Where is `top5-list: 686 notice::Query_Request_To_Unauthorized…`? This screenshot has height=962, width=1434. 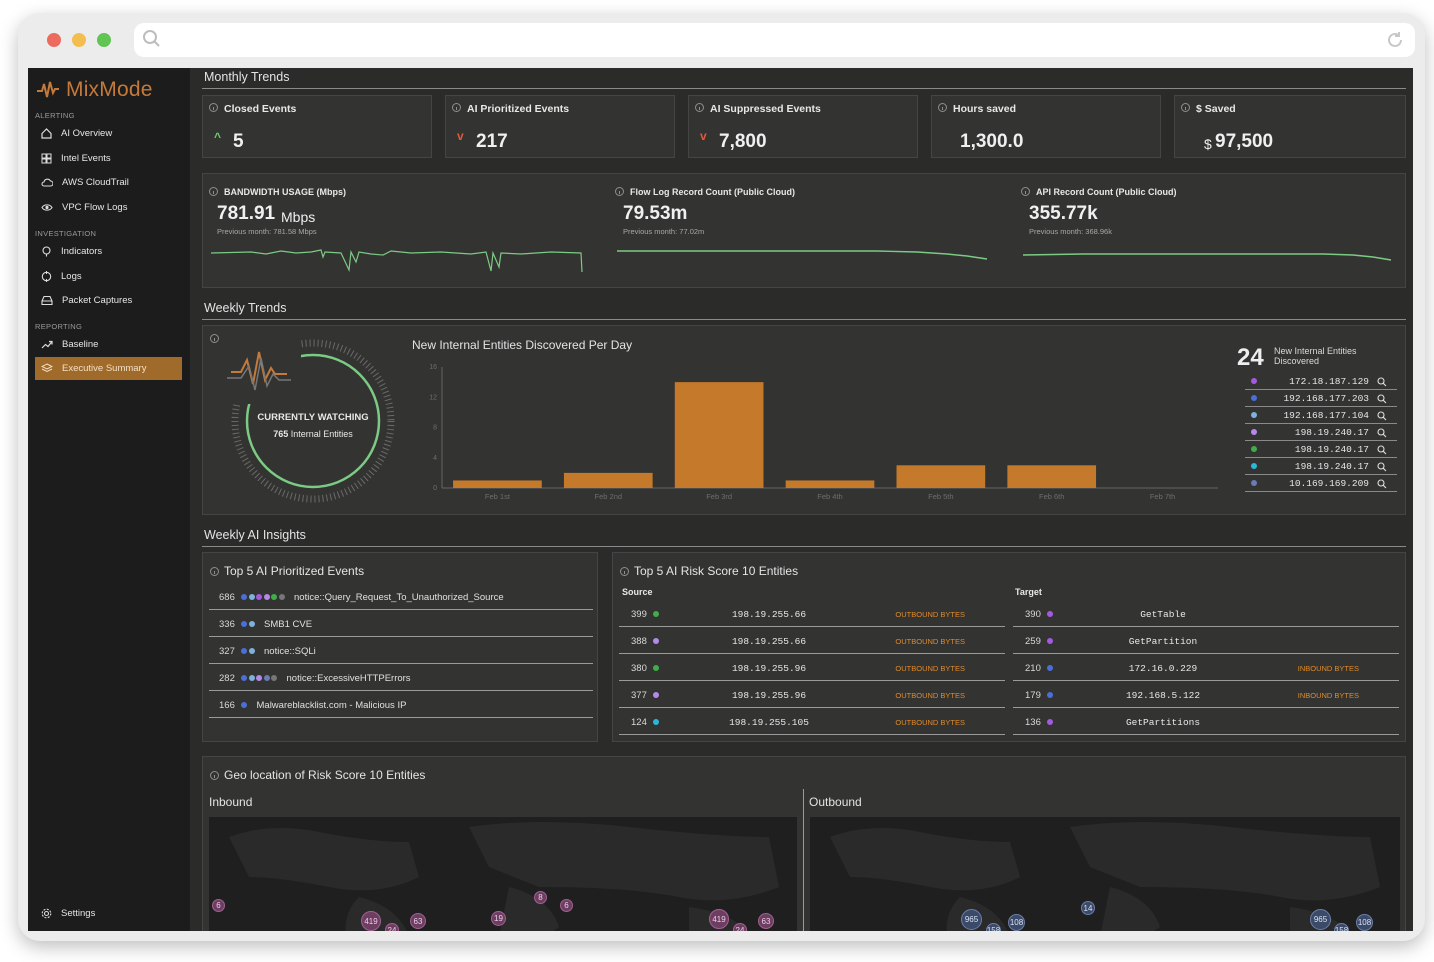
top5-list: 686 notice::Query_Request_To_Unauthorized… is located at coordinates (401, 650).